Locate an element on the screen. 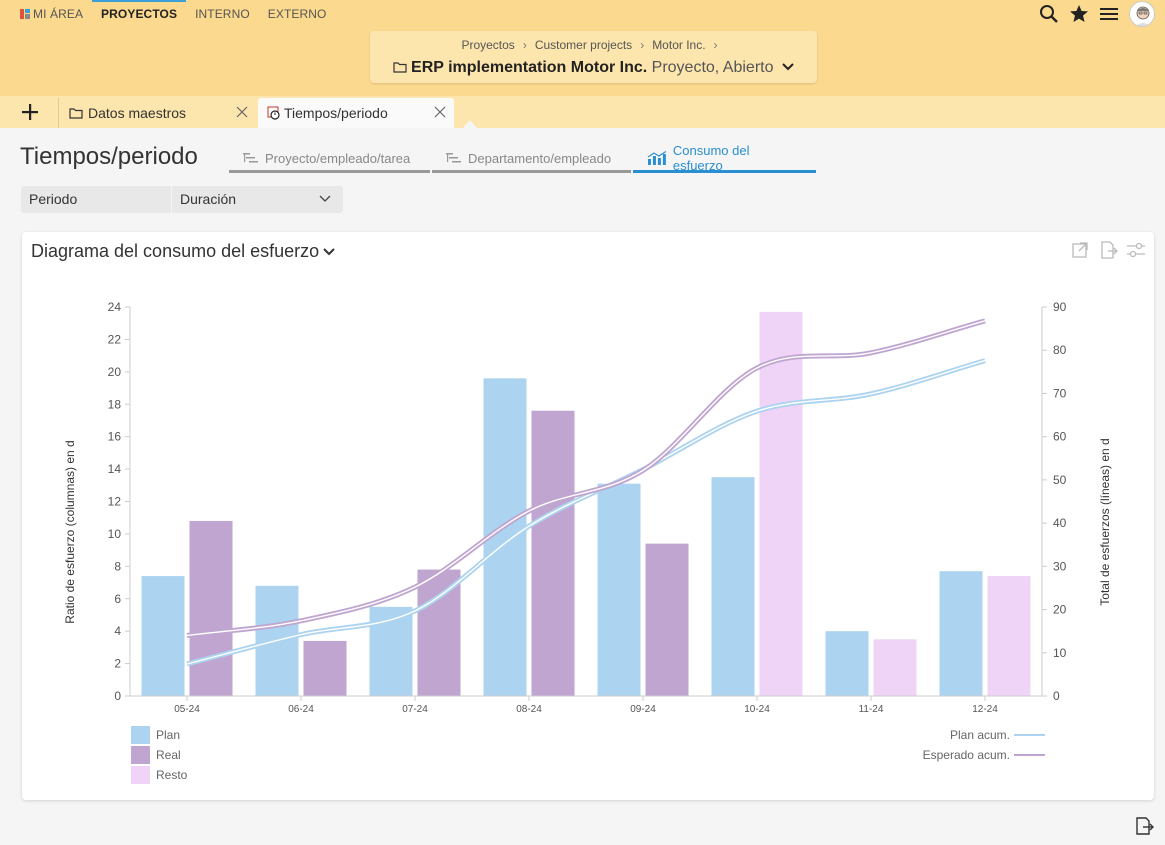  y-tick-label: 22 is located at coordinates (115, 339).